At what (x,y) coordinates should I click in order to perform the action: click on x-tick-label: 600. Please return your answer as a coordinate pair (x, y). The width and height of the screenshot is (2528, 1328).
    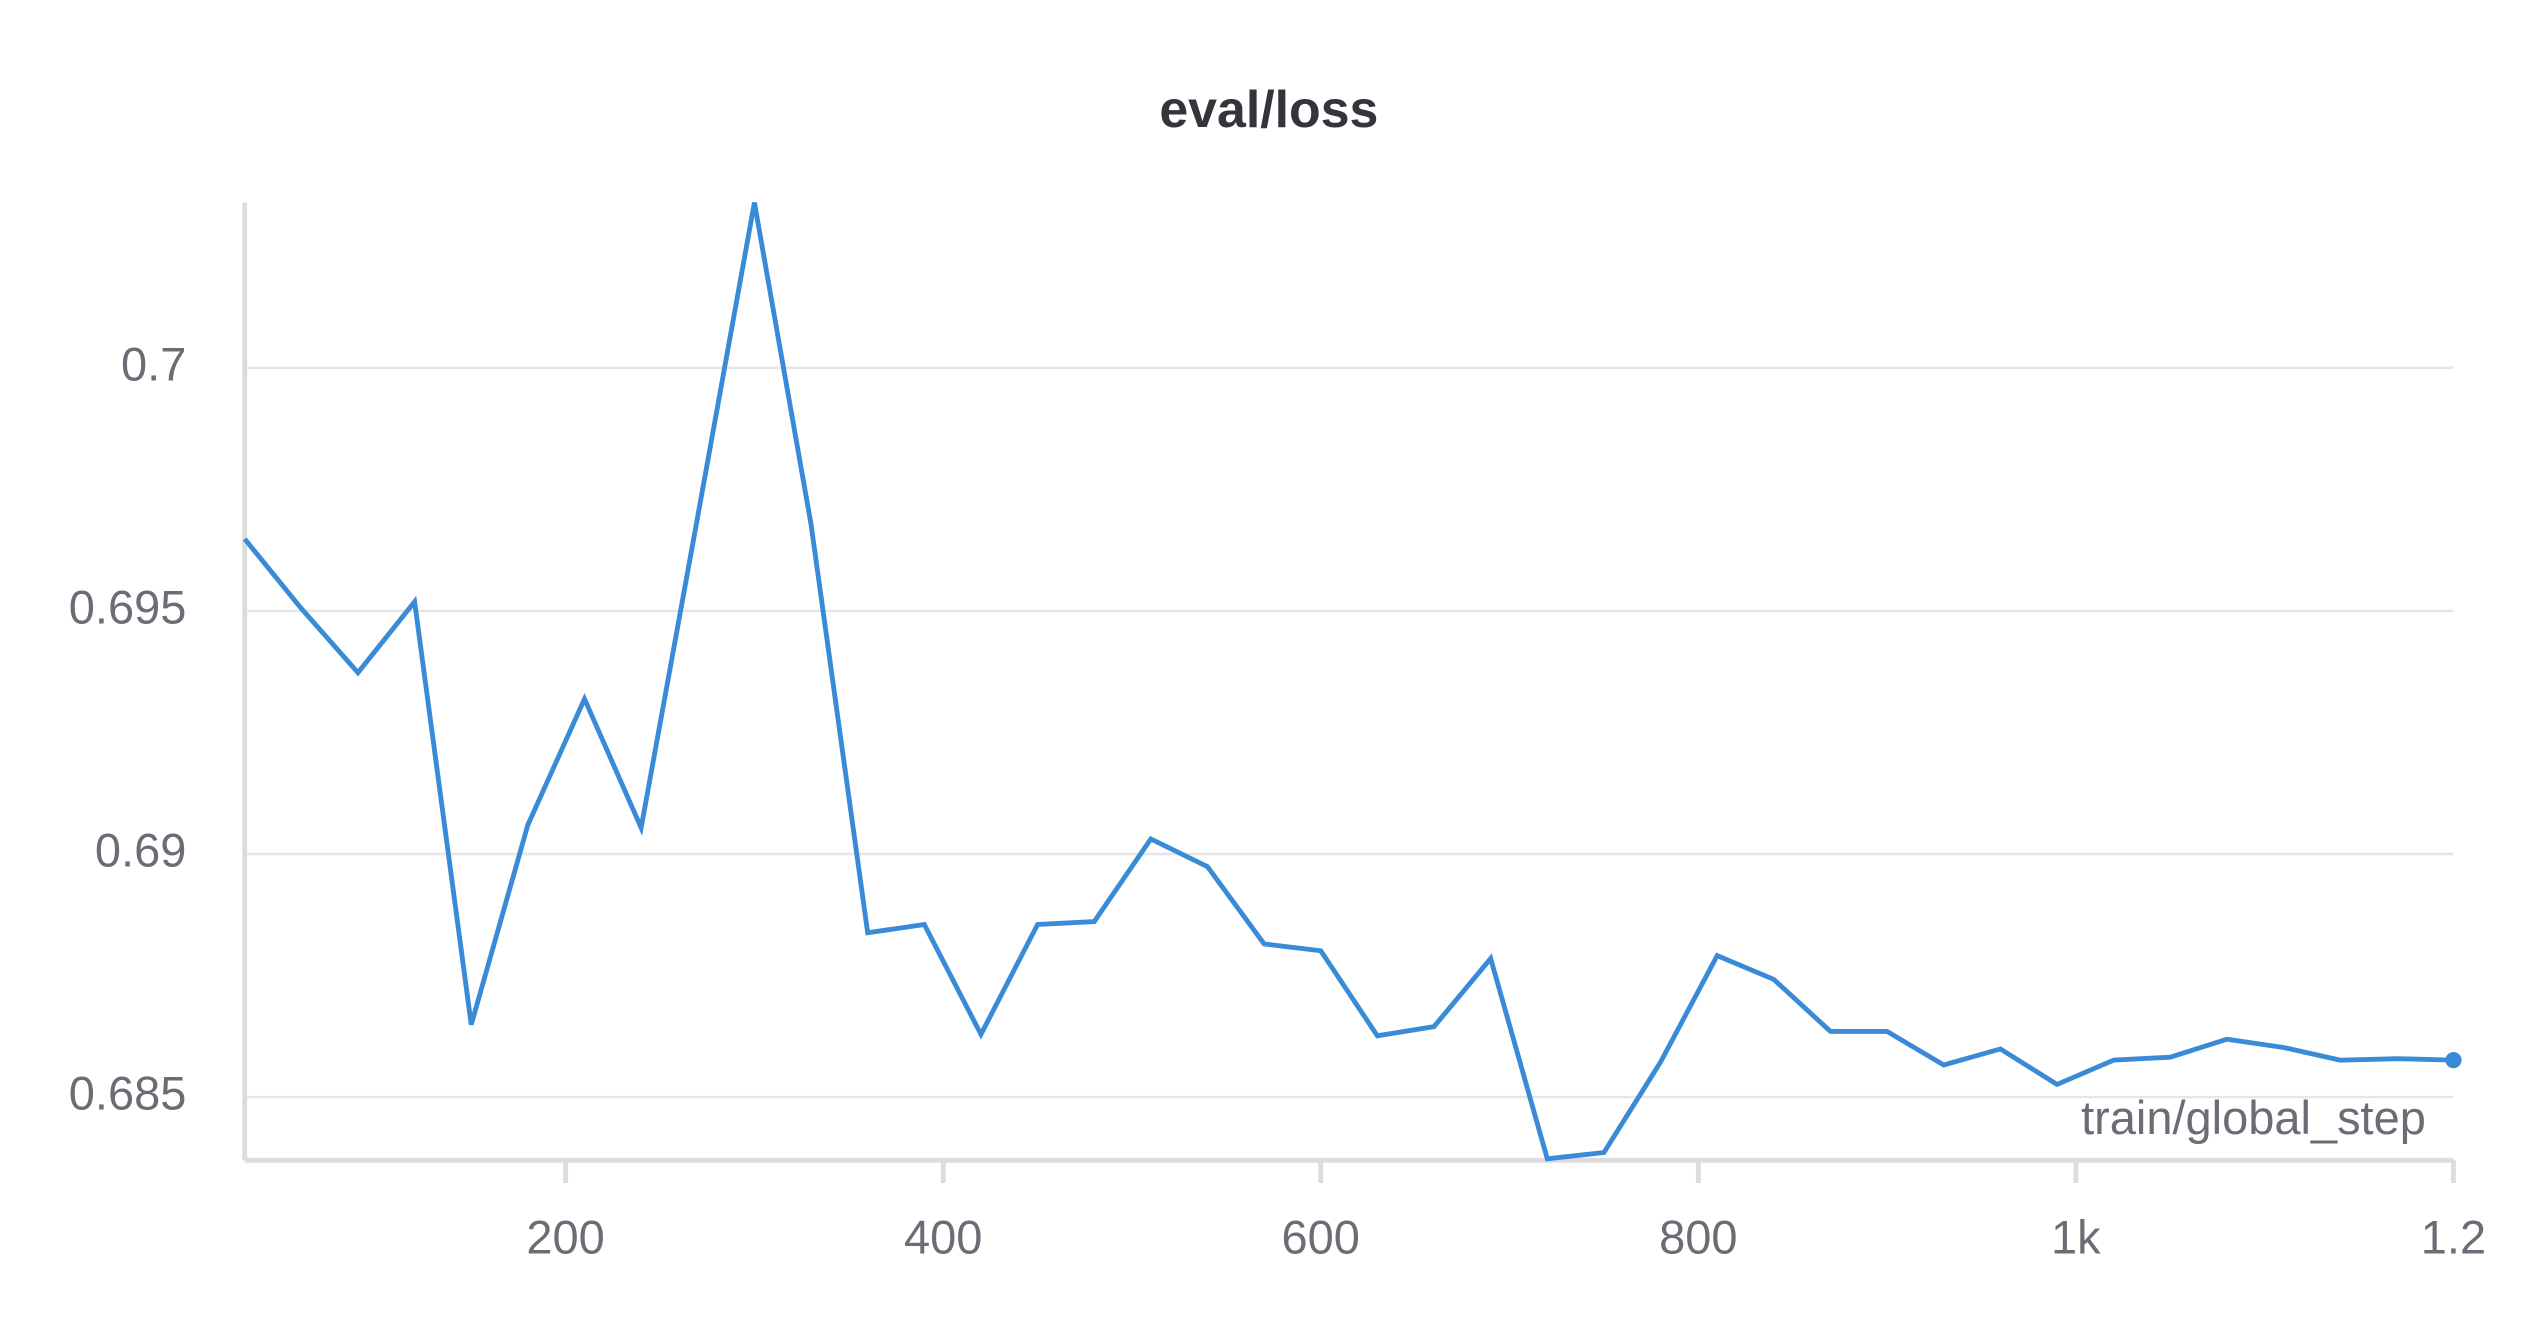
    Looking at the image, I should click on (1321, 1237).